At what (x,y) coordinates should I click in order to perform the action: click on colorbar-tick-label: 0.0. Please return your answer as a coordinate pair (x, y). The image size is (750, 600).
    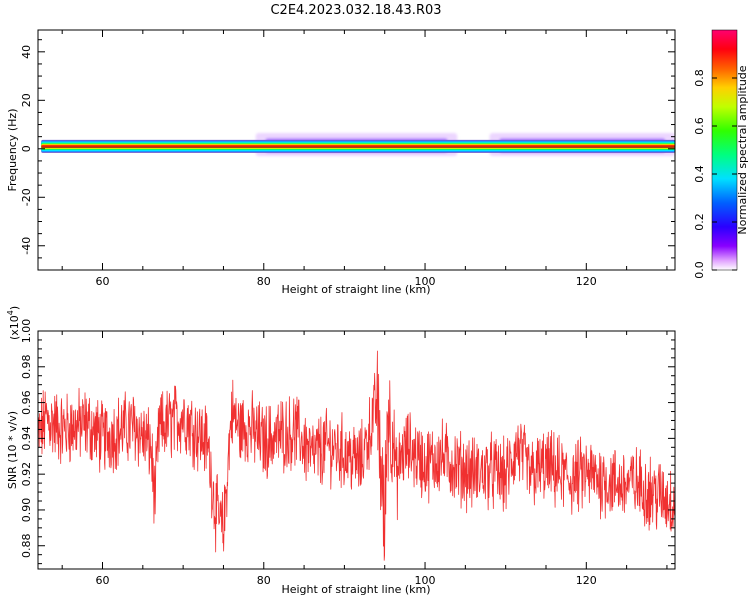
    Looking at the image, I should click on (699, 270).